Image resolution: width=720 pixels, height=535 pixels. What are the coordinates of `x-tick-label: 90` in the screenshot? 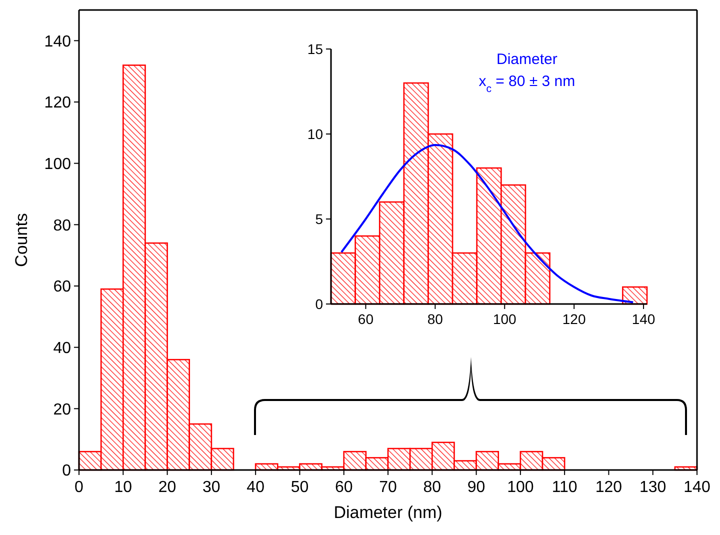 It's located at (476, 487).